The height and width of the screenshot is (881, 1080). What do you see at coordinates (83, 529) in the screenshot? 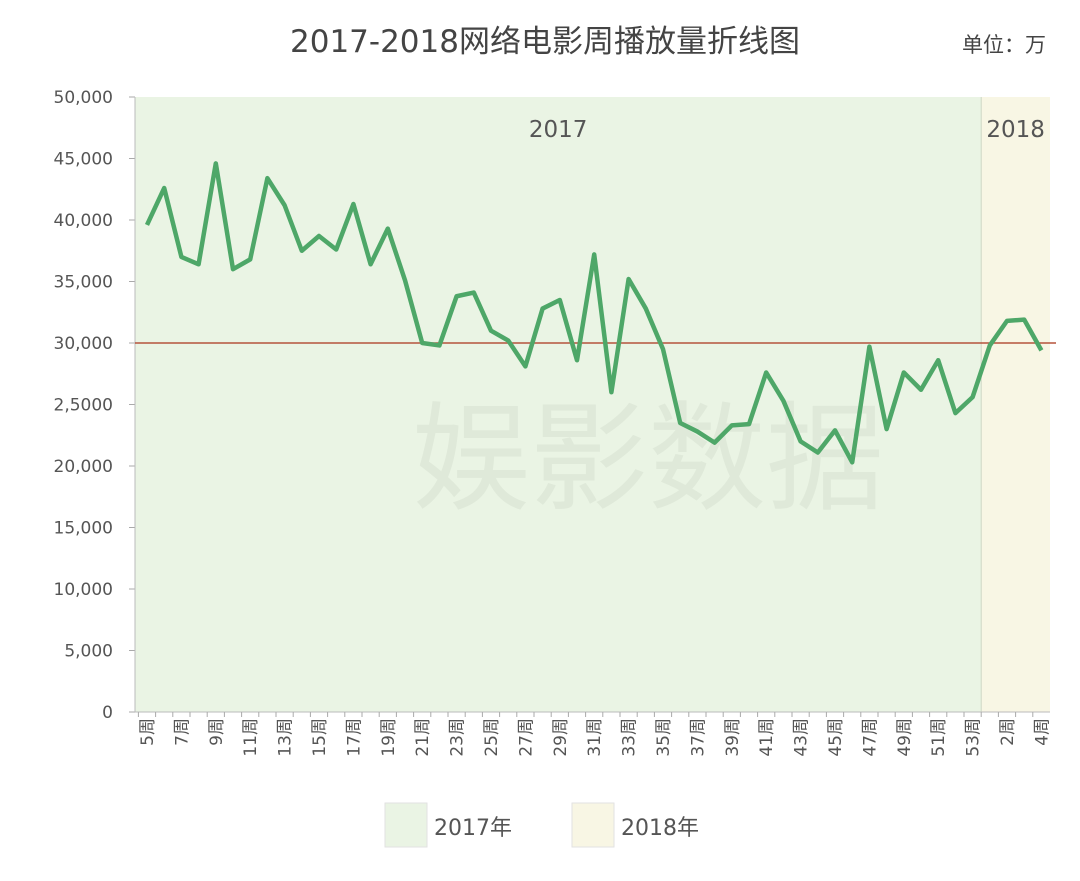
I see `y-tick-label: 15,000` at bounding box center [83, 529].